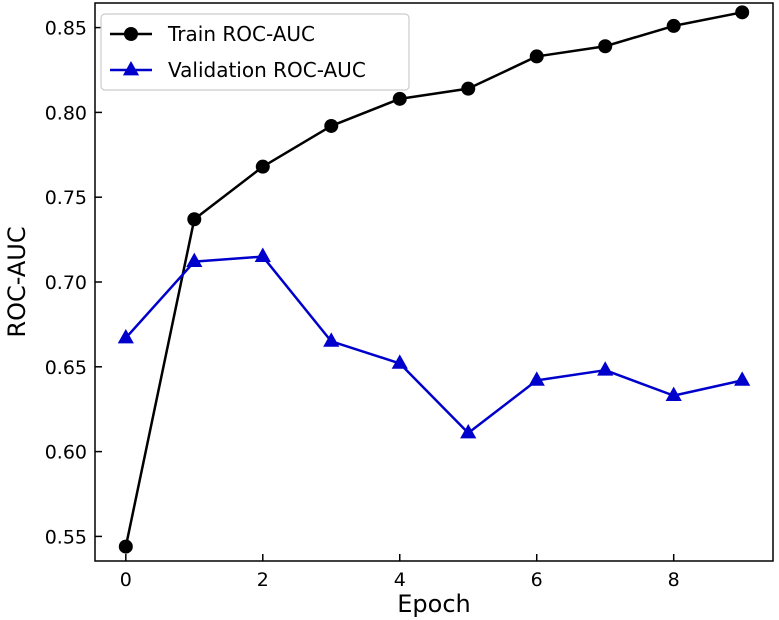 This screenshot has height=620, width=779. Describe the element at coordinates (66, 453) in the screenshot. I see `y-tick-label: 0.60` at that location.